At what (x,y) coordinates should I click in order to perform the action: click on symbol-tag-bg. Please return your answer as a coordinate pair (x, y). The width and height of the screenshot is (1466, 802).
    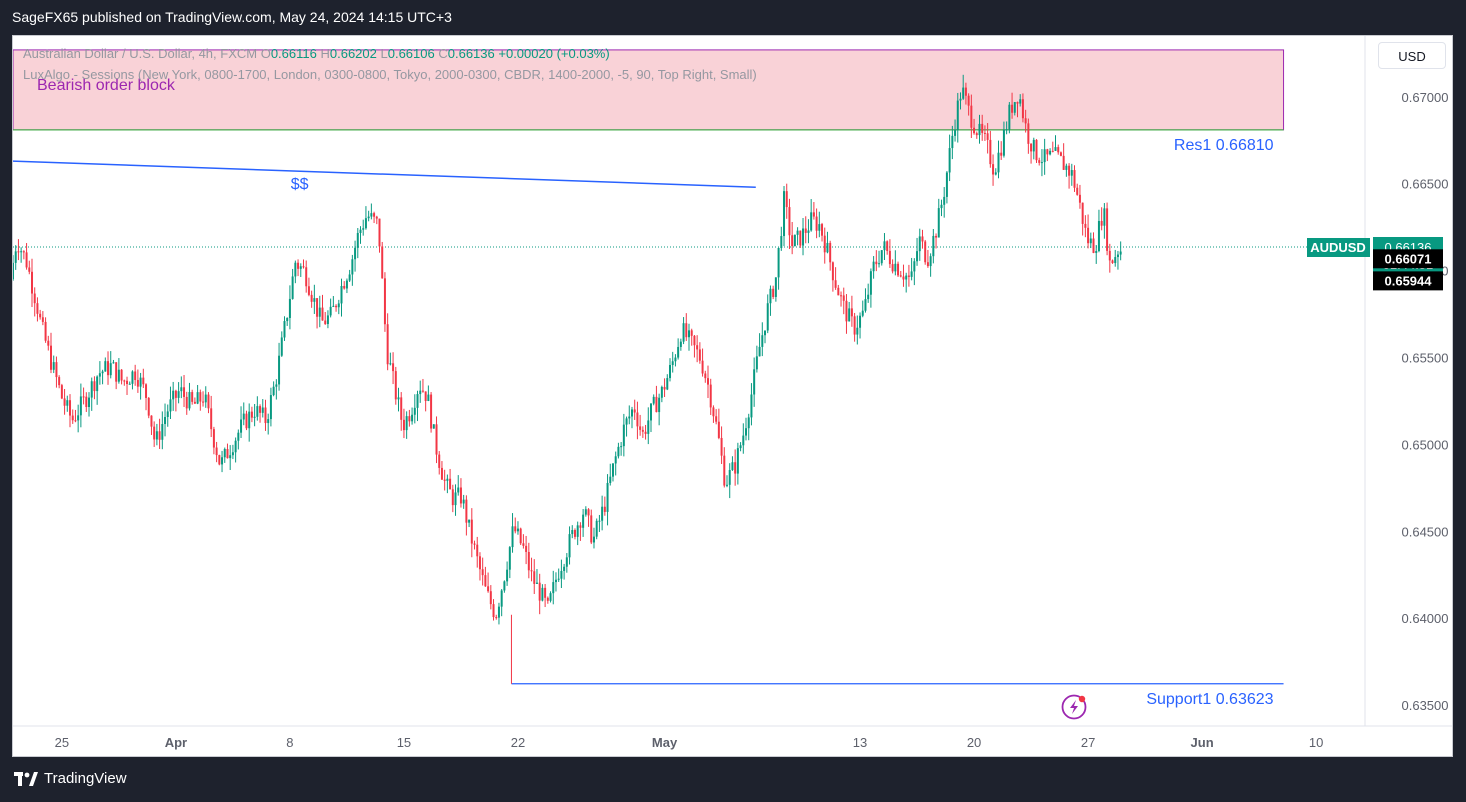
    Looking at the image, I should click on (1338, 247).